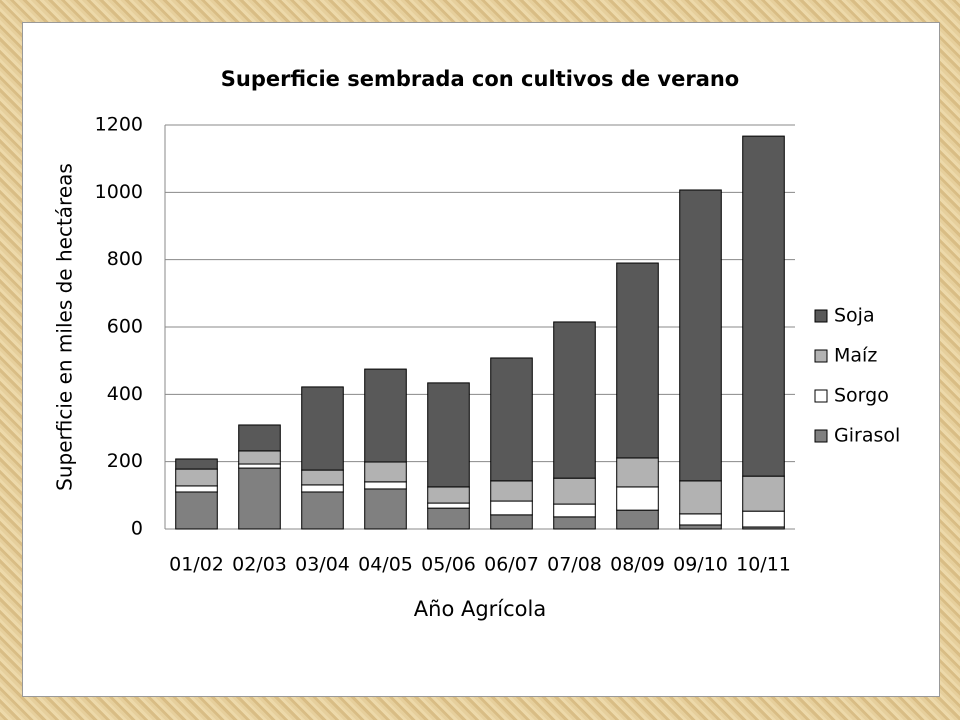 This screenshot has width=960, height=720. What do you see at coordinates (637, 565) in the screenshot?
I see `x-tick-label: 08/09` at bounding box center [637, 565].